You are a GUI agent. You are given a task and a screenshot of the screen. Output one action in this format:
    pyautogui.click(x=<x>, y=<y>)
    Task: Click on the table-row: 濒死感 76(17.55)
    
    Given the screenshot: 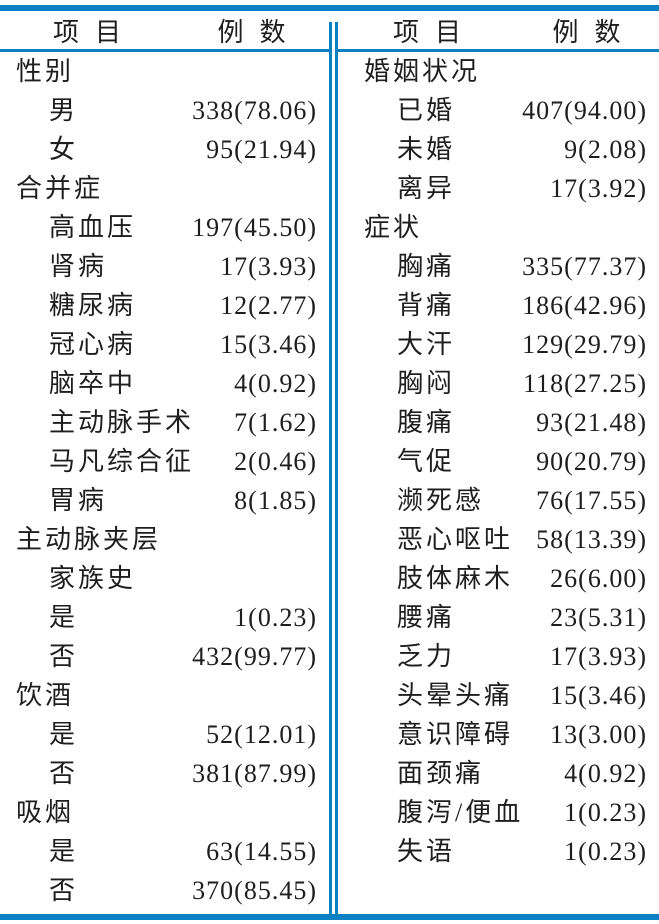 What is the action you would take?
    pyautogui.click(x=503, y=500)
    